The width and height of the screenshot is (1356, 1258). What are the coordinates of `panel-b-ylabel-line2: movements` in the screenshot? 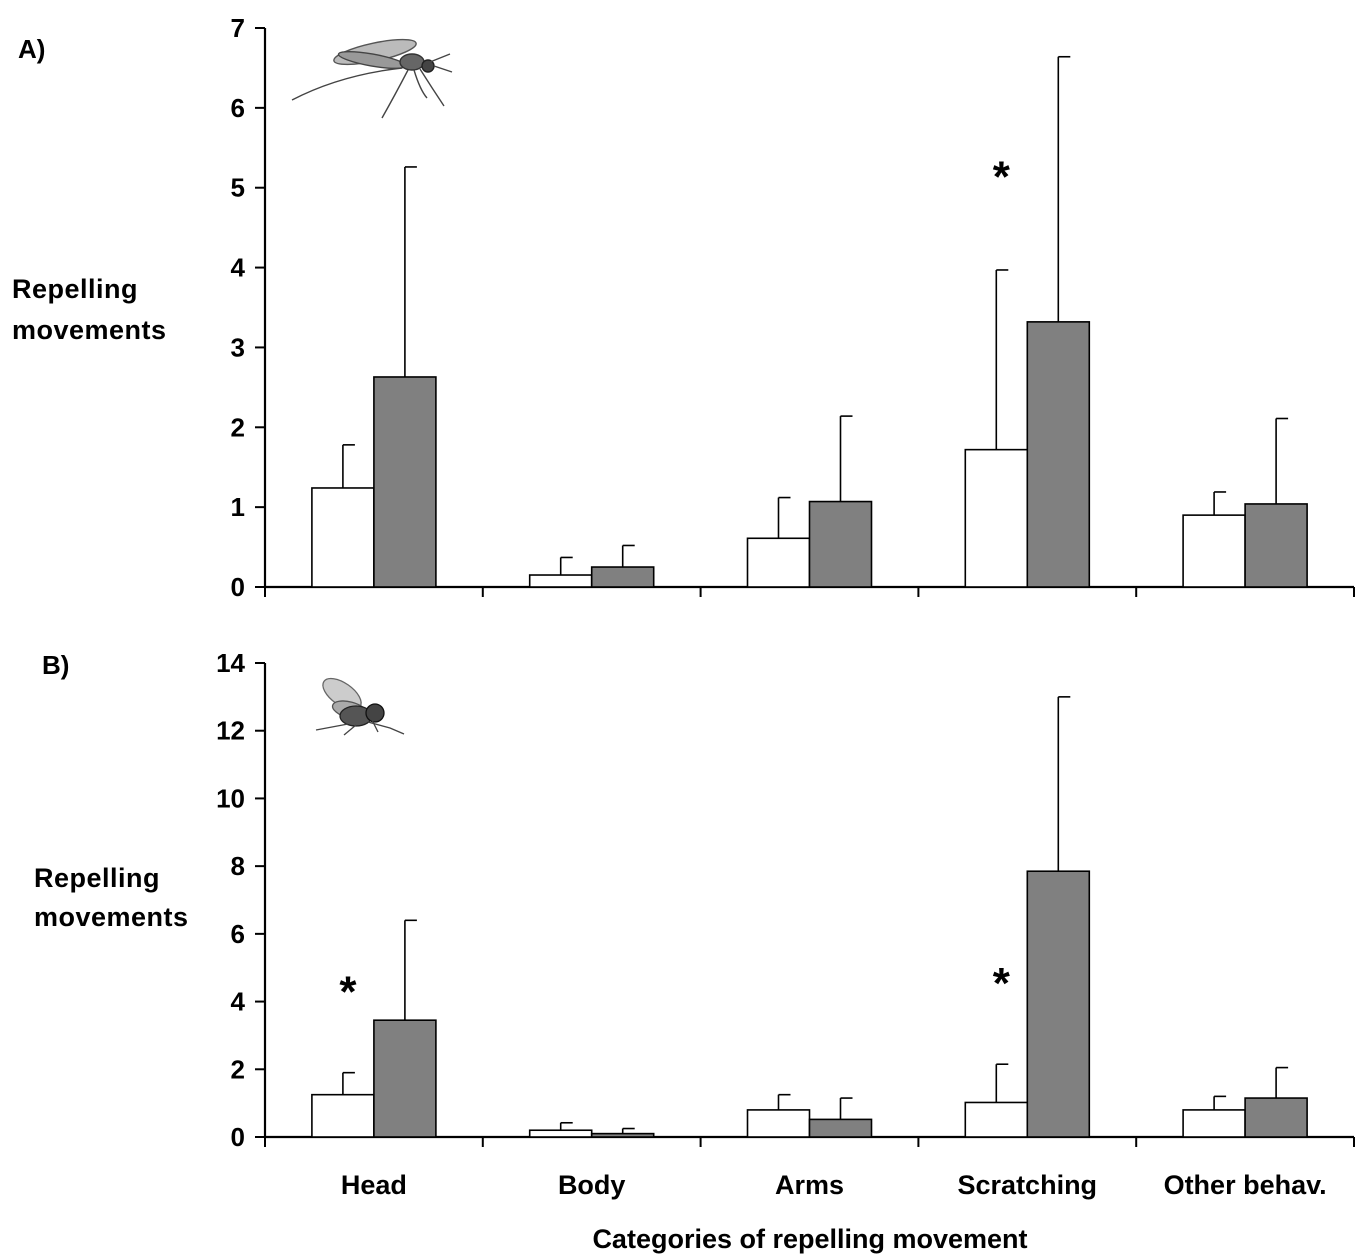 It's located at (111, 917).